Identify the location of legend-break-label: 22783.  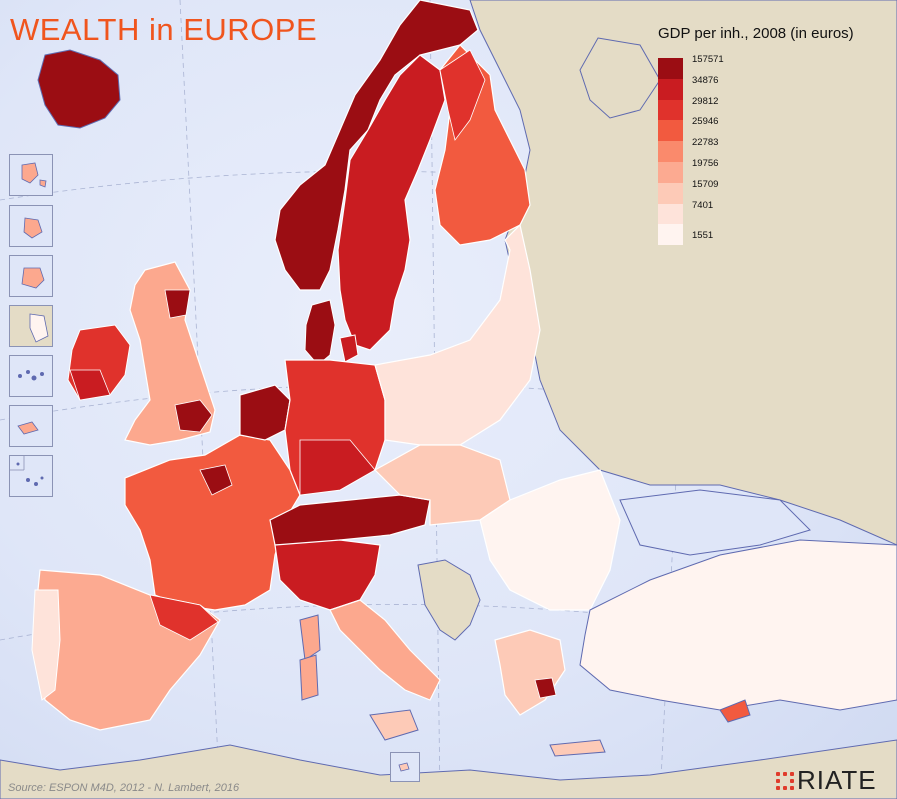
(705, 143).